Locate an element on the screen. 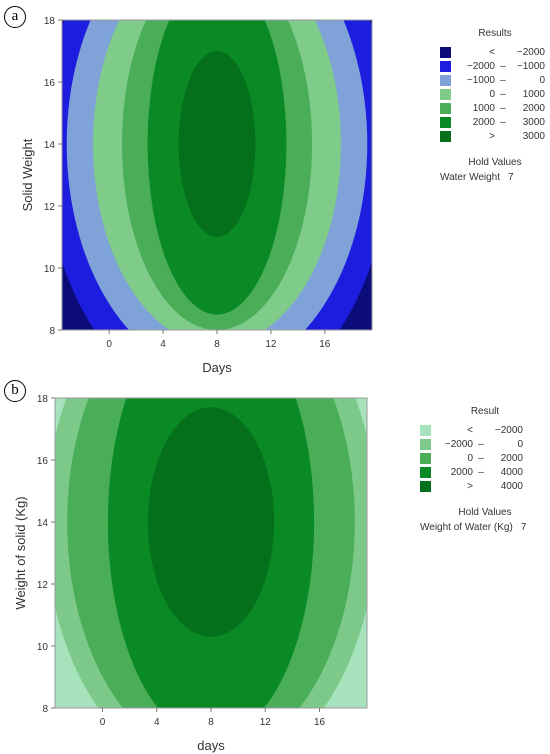 This screenshot has height=754, width=550. legend-range-high: 1000 is located at coordinates (533, 94).